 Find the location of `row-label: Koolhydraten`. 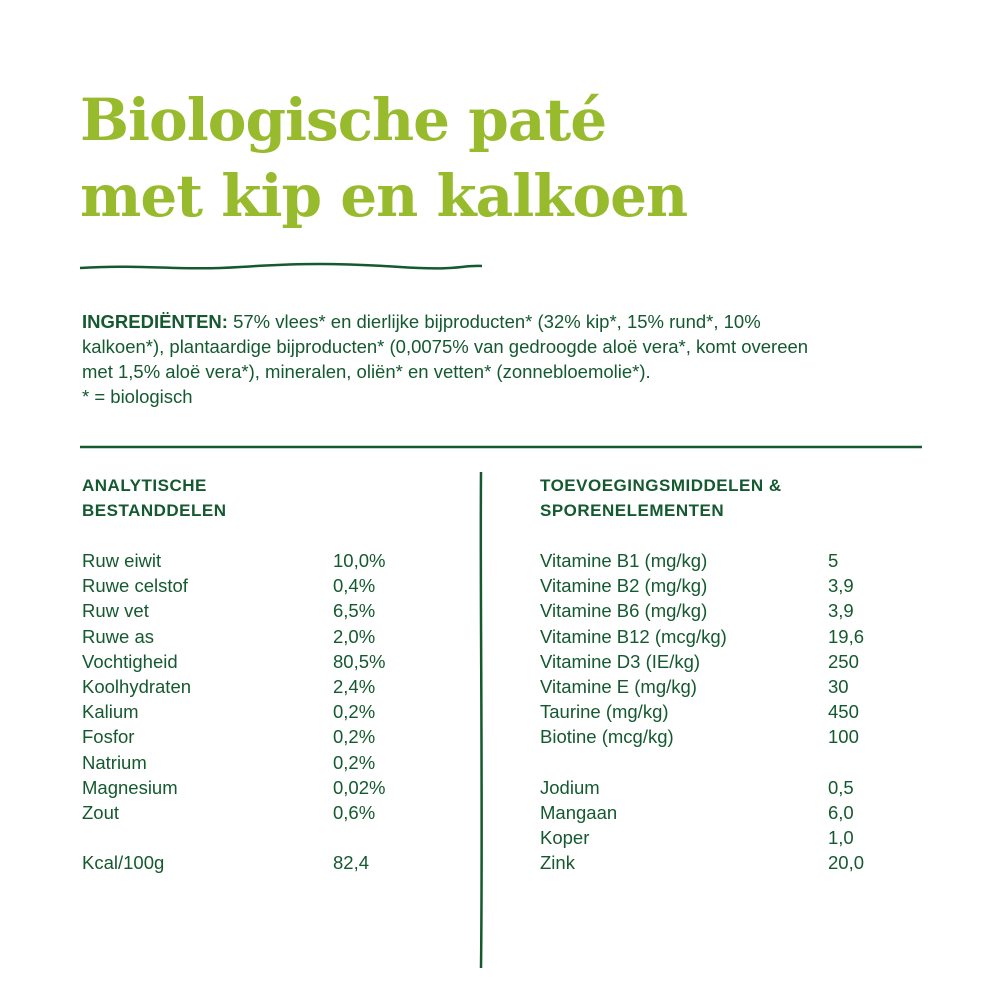

row-label: Koolhydraten is located at coordinates (137, 686).